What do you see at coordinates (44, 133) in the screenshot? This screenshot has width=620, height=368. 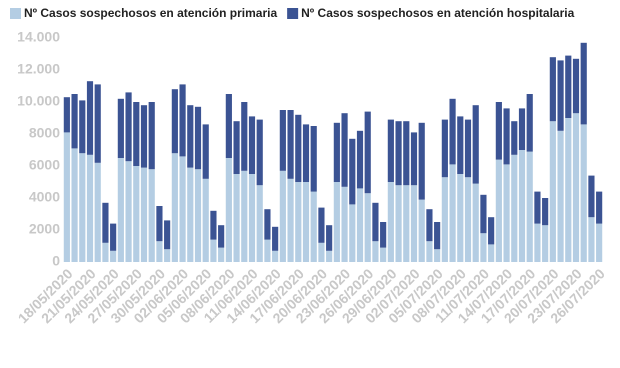 I see `y-tick-label: 8000` at bounding box center [44, 133].